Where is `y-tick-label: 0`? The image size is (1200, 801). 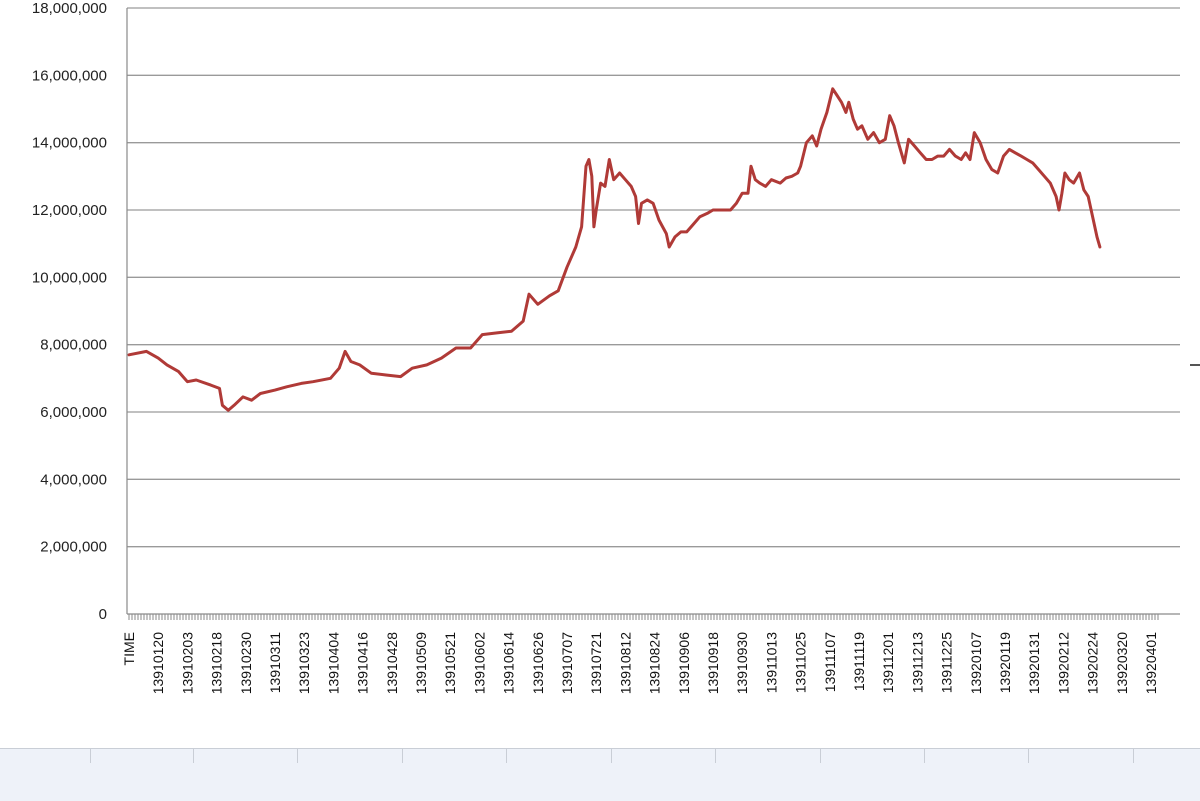 y-tick-label: 0 is located at coordinates (103, 614).